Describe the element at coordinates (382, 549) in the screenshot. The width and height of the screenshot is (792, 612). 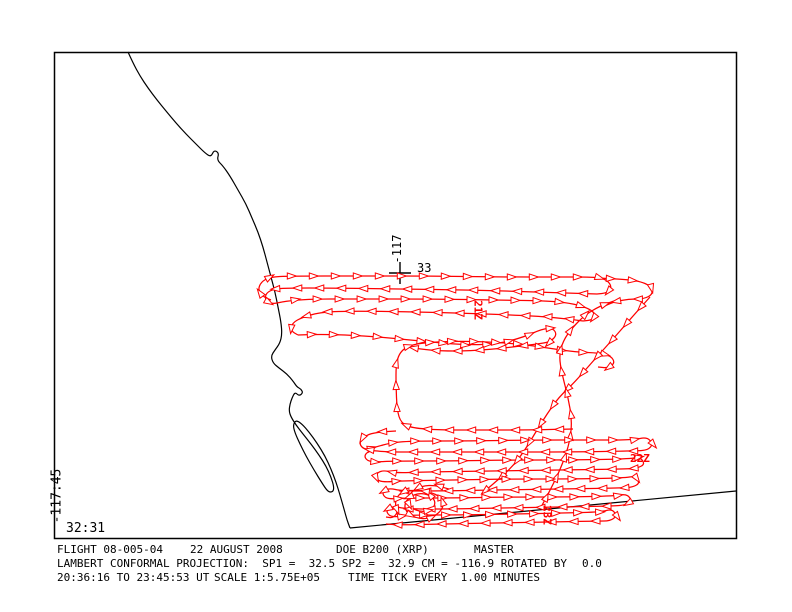
I see `aircraft-text: DOE B200 (XRP)` at that location.